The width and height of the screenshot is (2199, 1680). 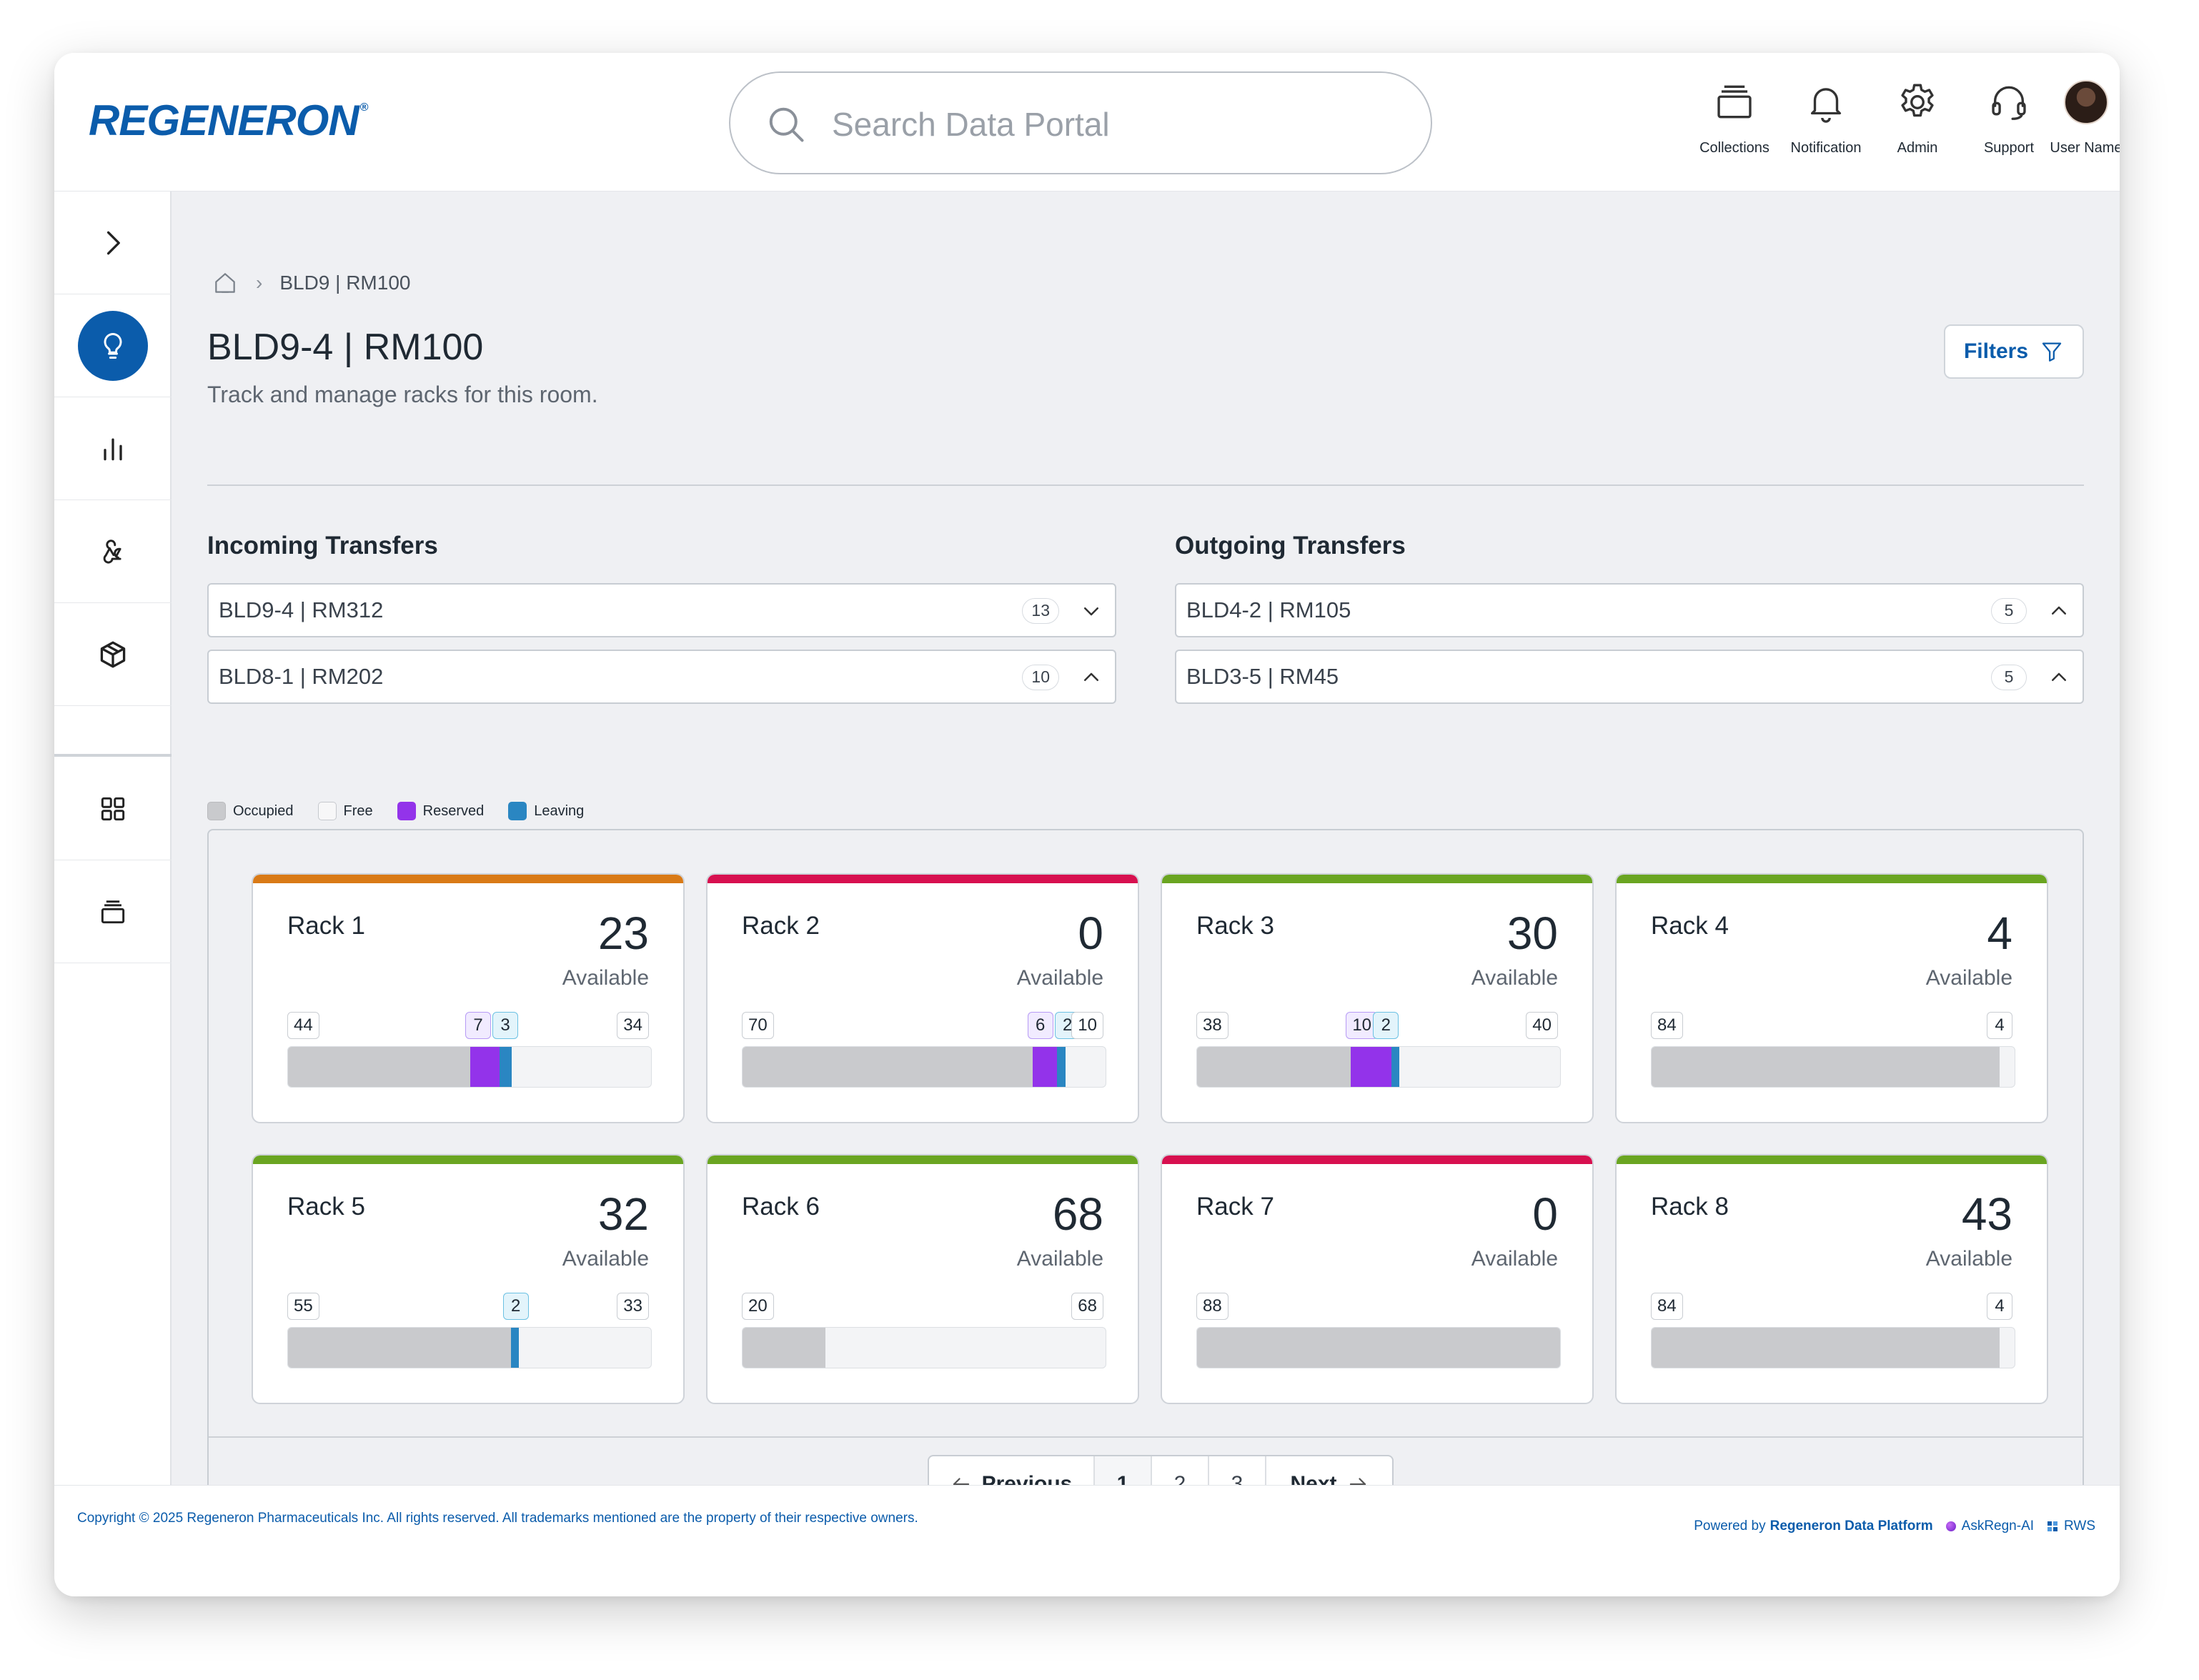 I want to click on leaving-count-chip: 2, so click(x=1386, y=1025).